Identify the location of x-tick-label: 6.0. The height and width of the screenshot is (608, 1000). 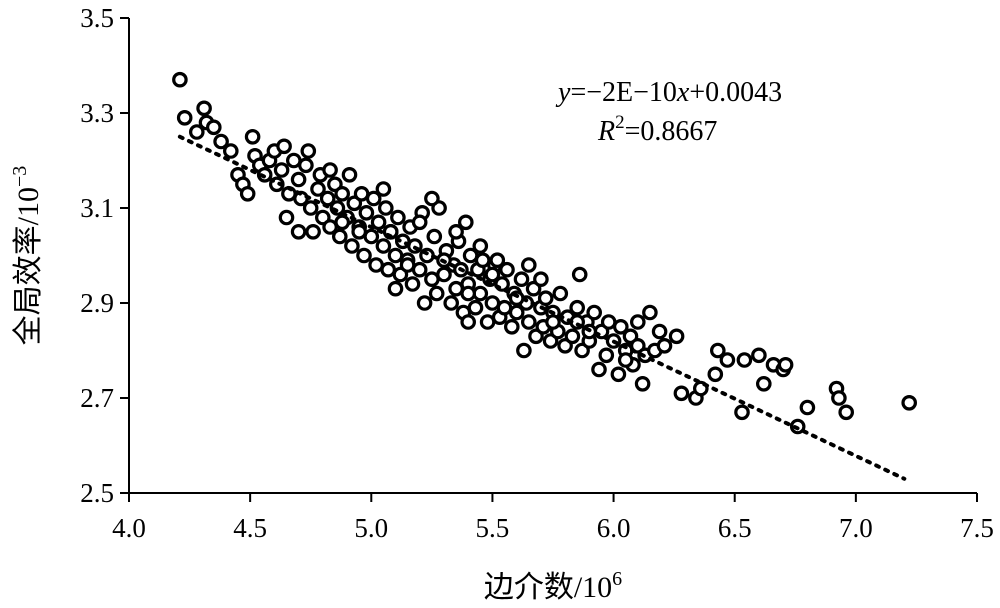
(614, 528).